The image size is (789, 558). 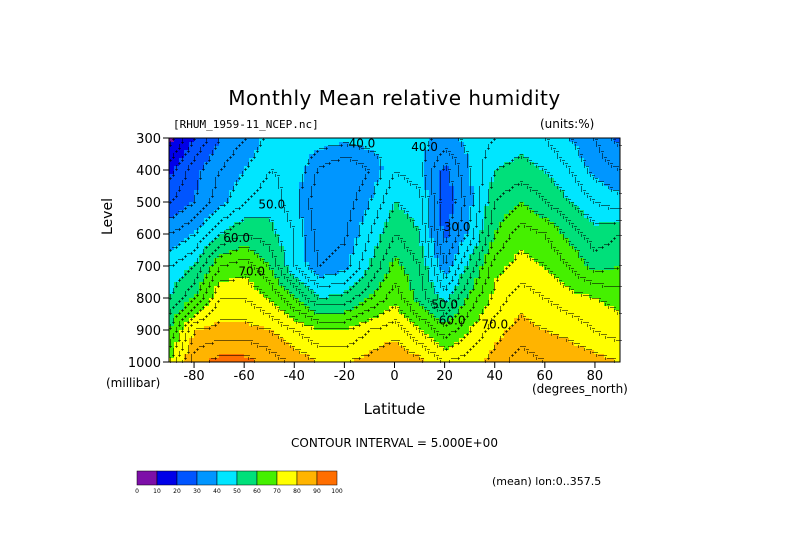 What do you see at coordinates (394, 409) in the screenshot?
I see `x-axis-label: Latitude` at bounding box center [394, 409].